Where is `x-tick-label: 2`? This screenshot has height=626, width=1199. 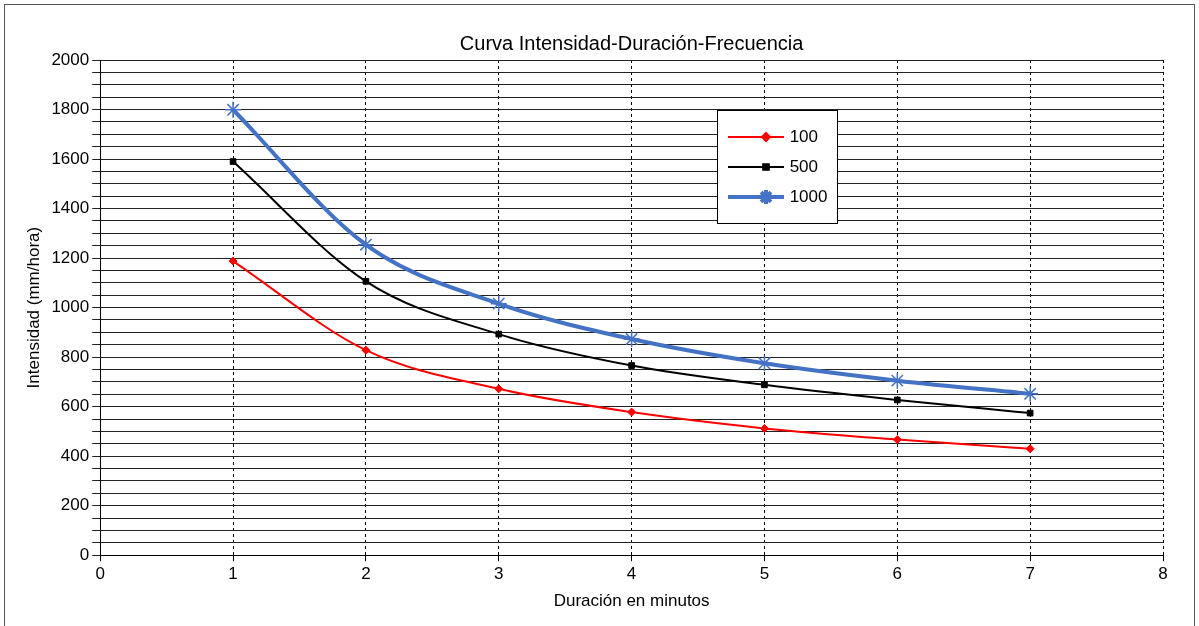 x-tick-label: 2 is located at coordinates (366, 574).